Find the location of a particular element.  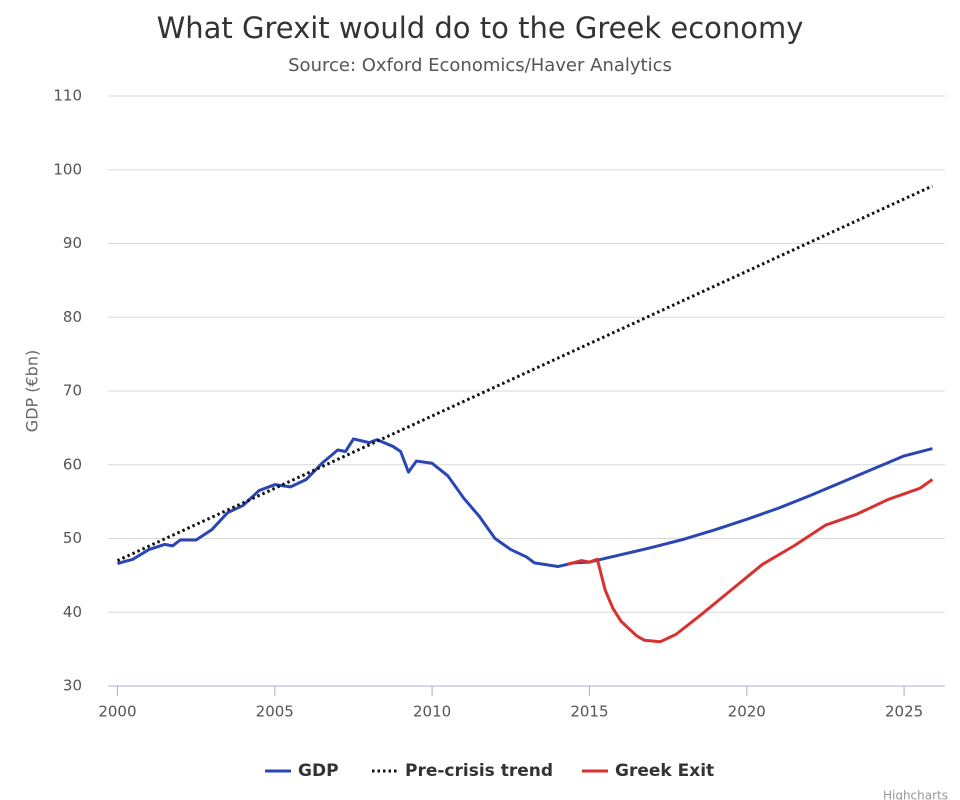

y-axis-label: GDP (€bn) is located at coordinates (32, 391).